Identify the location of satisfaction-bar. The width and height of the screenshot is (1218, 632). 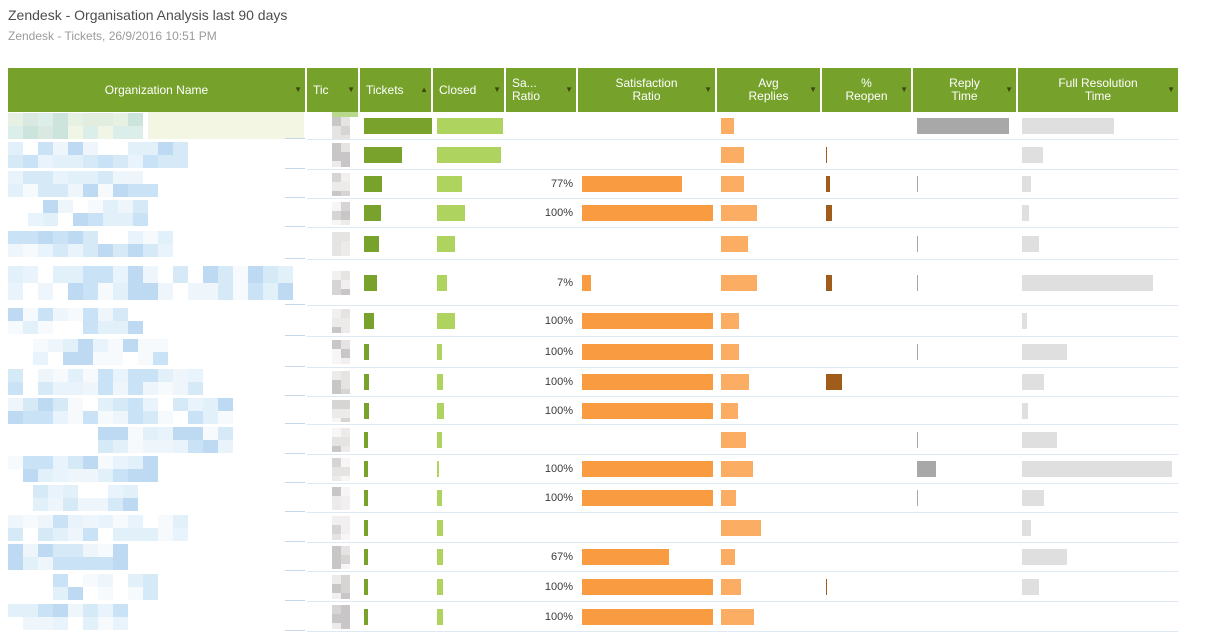
(647, 352).